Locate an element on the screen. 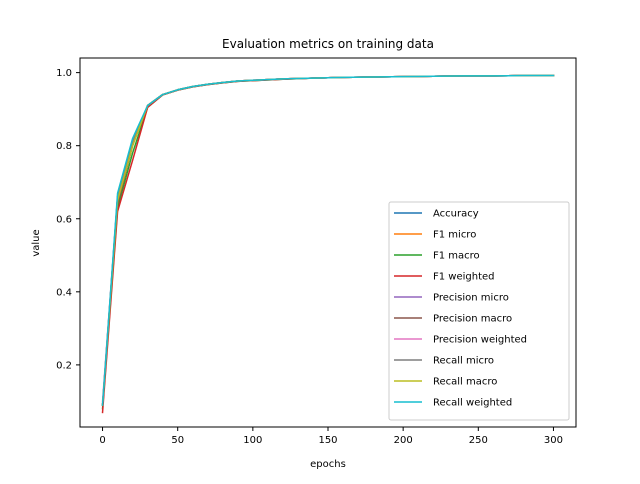 Image resolution: width=640 pixels, height=484 pixels. x-tick-label: 100 is located at coordinates (252, 440).